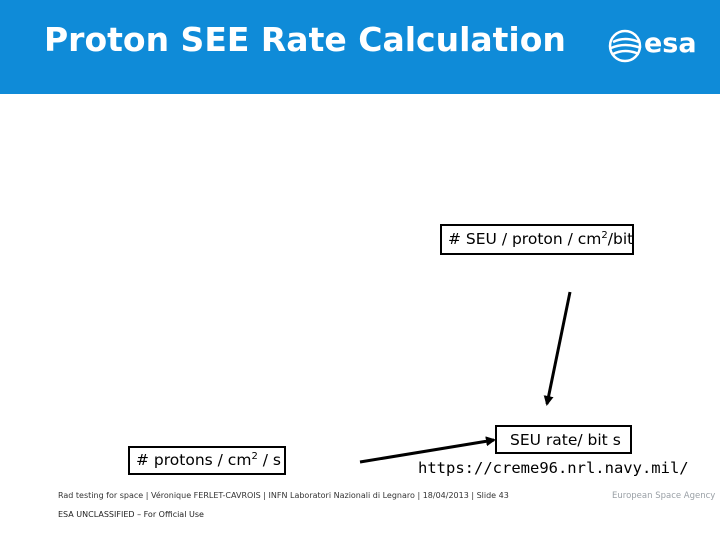 The width and height of the screenshot is (720, 540). What do you see at coordinates (427, 450) in the screenshot?
I see `arrow-flux-to-rate` at bounding box center [427, 450].